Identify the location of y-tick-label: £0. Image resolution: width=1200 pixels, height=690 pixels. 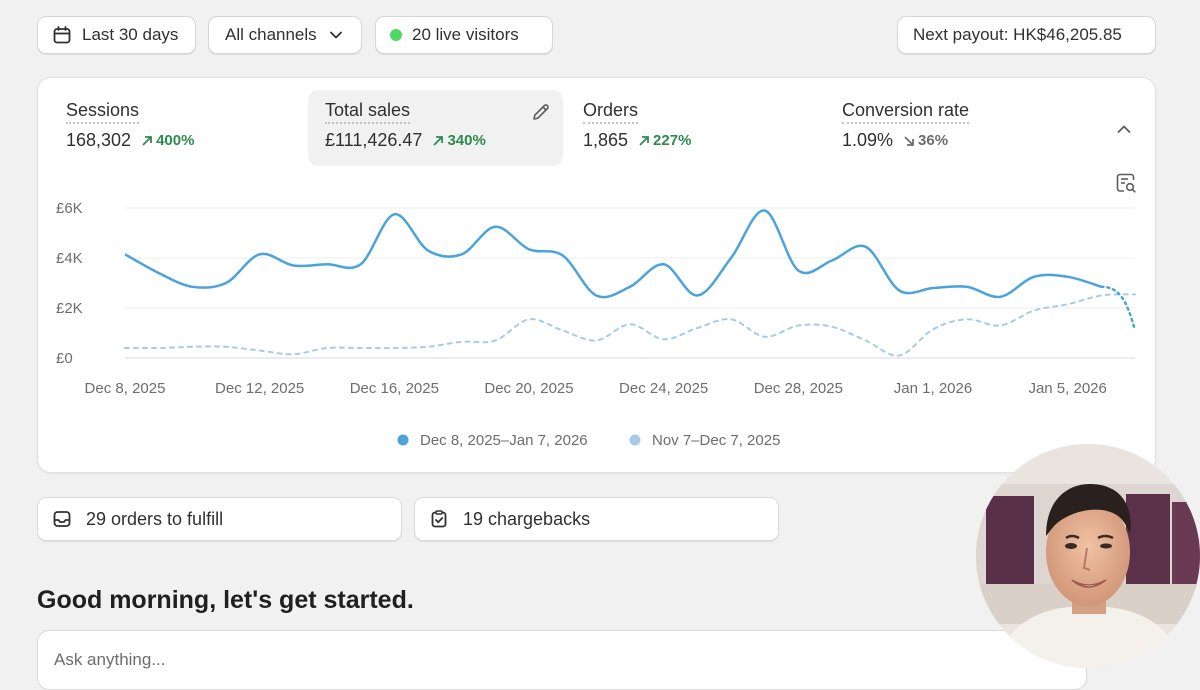
(64, 358).